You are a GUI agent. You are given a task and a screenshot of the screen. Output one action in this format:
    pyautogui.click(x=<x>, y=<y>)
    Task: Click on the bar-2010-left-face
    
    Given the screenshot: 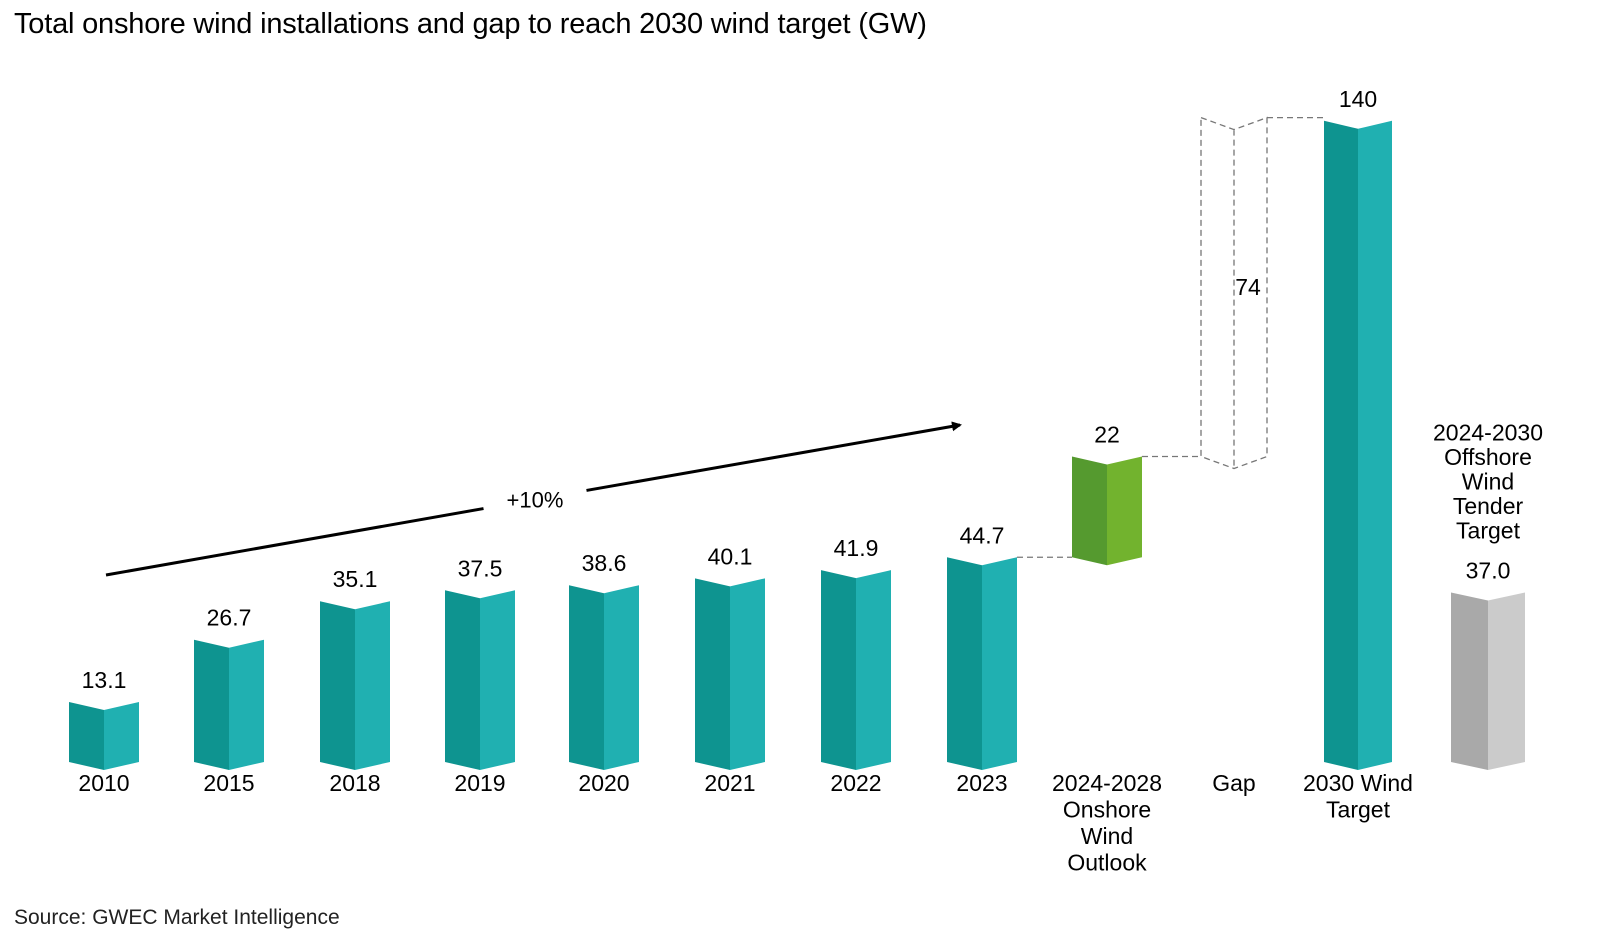 What is the action you would take?
    pyautogui.click(x=86, y=736)
    